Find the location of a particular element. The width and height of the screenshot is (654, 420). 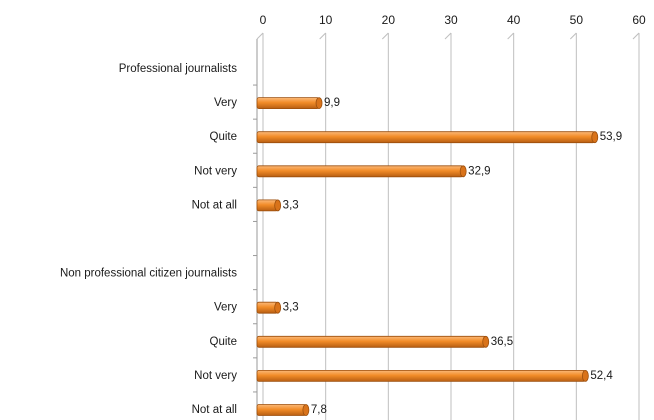

category-label: Professional journalists is located at coordinates (178, 69).